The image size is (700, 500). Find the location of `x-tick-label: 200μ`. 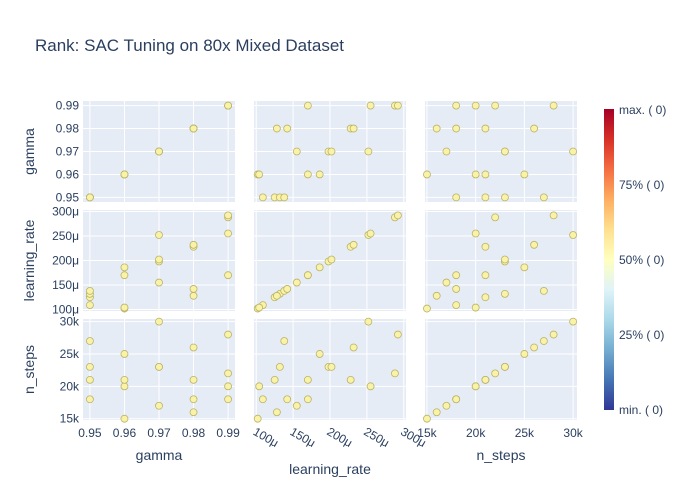

x-tick-label: 200μ is located at coordinates (340, 437).